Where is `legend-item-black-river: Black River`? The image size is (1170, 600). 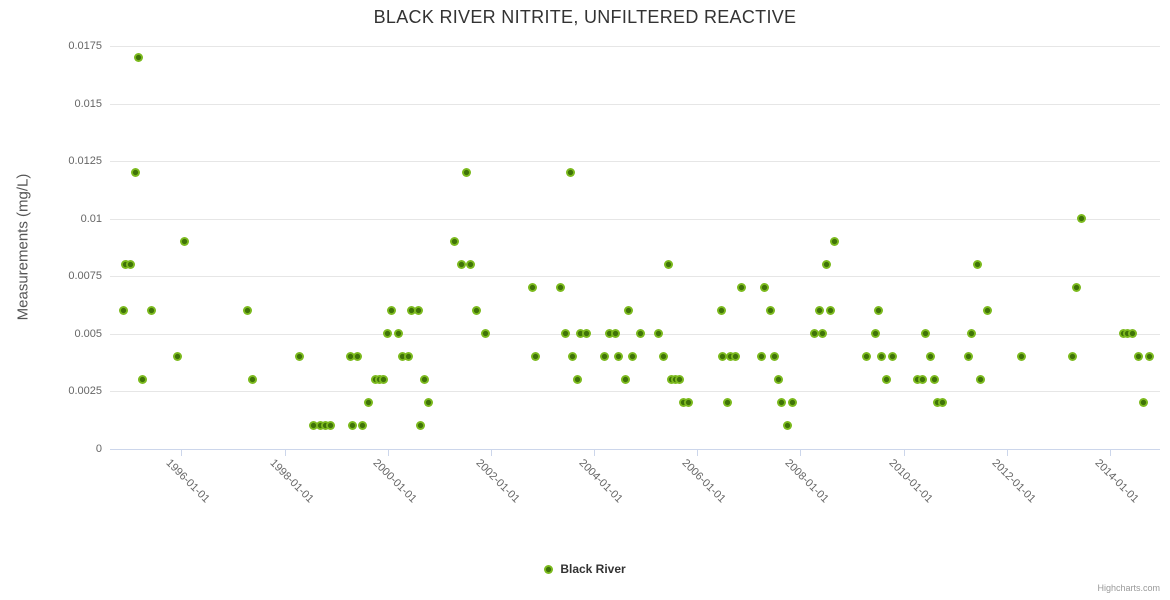
legend-item-black-river: Black River is located at coordinates (585, 569).